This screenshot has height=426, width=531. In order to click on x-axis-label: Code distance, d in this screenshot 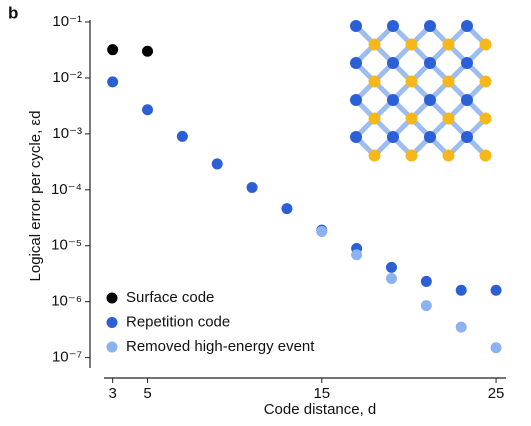, I will do `click(320, 409)`.